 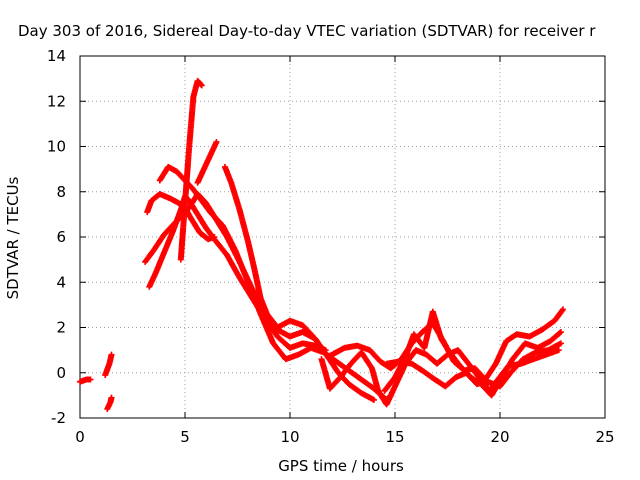 What do you see at coordinates (237, 273) in the screenshot?
I see `series-trace-e` at bounding box center [237, 273].